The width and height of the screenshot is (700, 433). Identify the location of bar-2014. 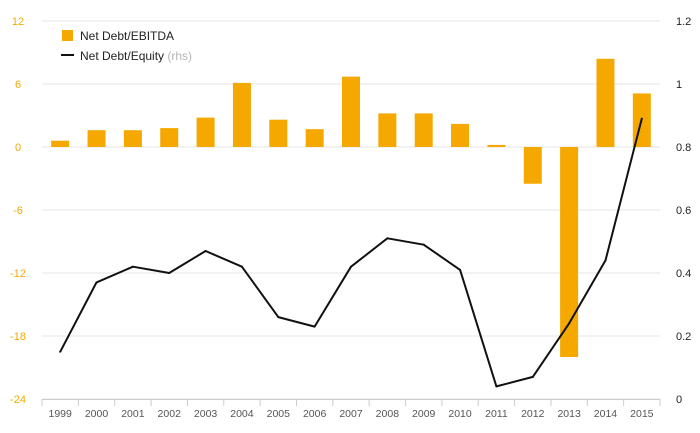
(605, 102).